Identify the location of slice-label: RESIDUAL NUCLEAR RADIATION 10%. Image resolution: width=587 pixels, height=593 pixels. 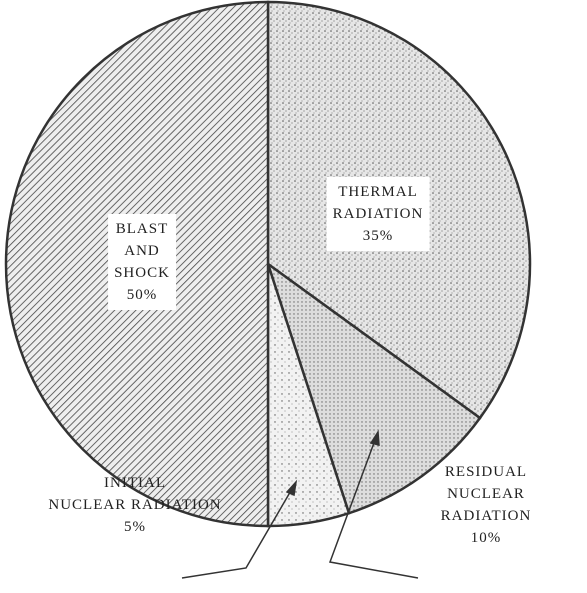
(486, 505).